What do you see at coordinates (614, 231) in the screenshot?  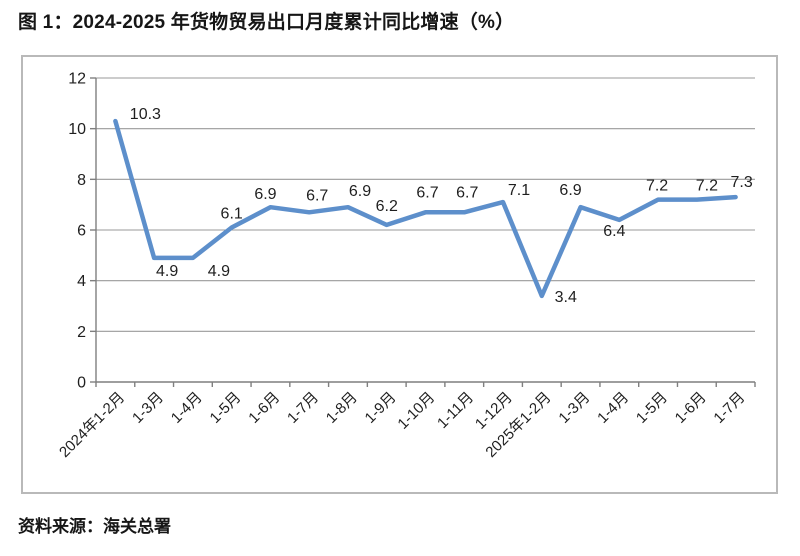 I see `data-label: 6.4` at bounding box center [614, 231].